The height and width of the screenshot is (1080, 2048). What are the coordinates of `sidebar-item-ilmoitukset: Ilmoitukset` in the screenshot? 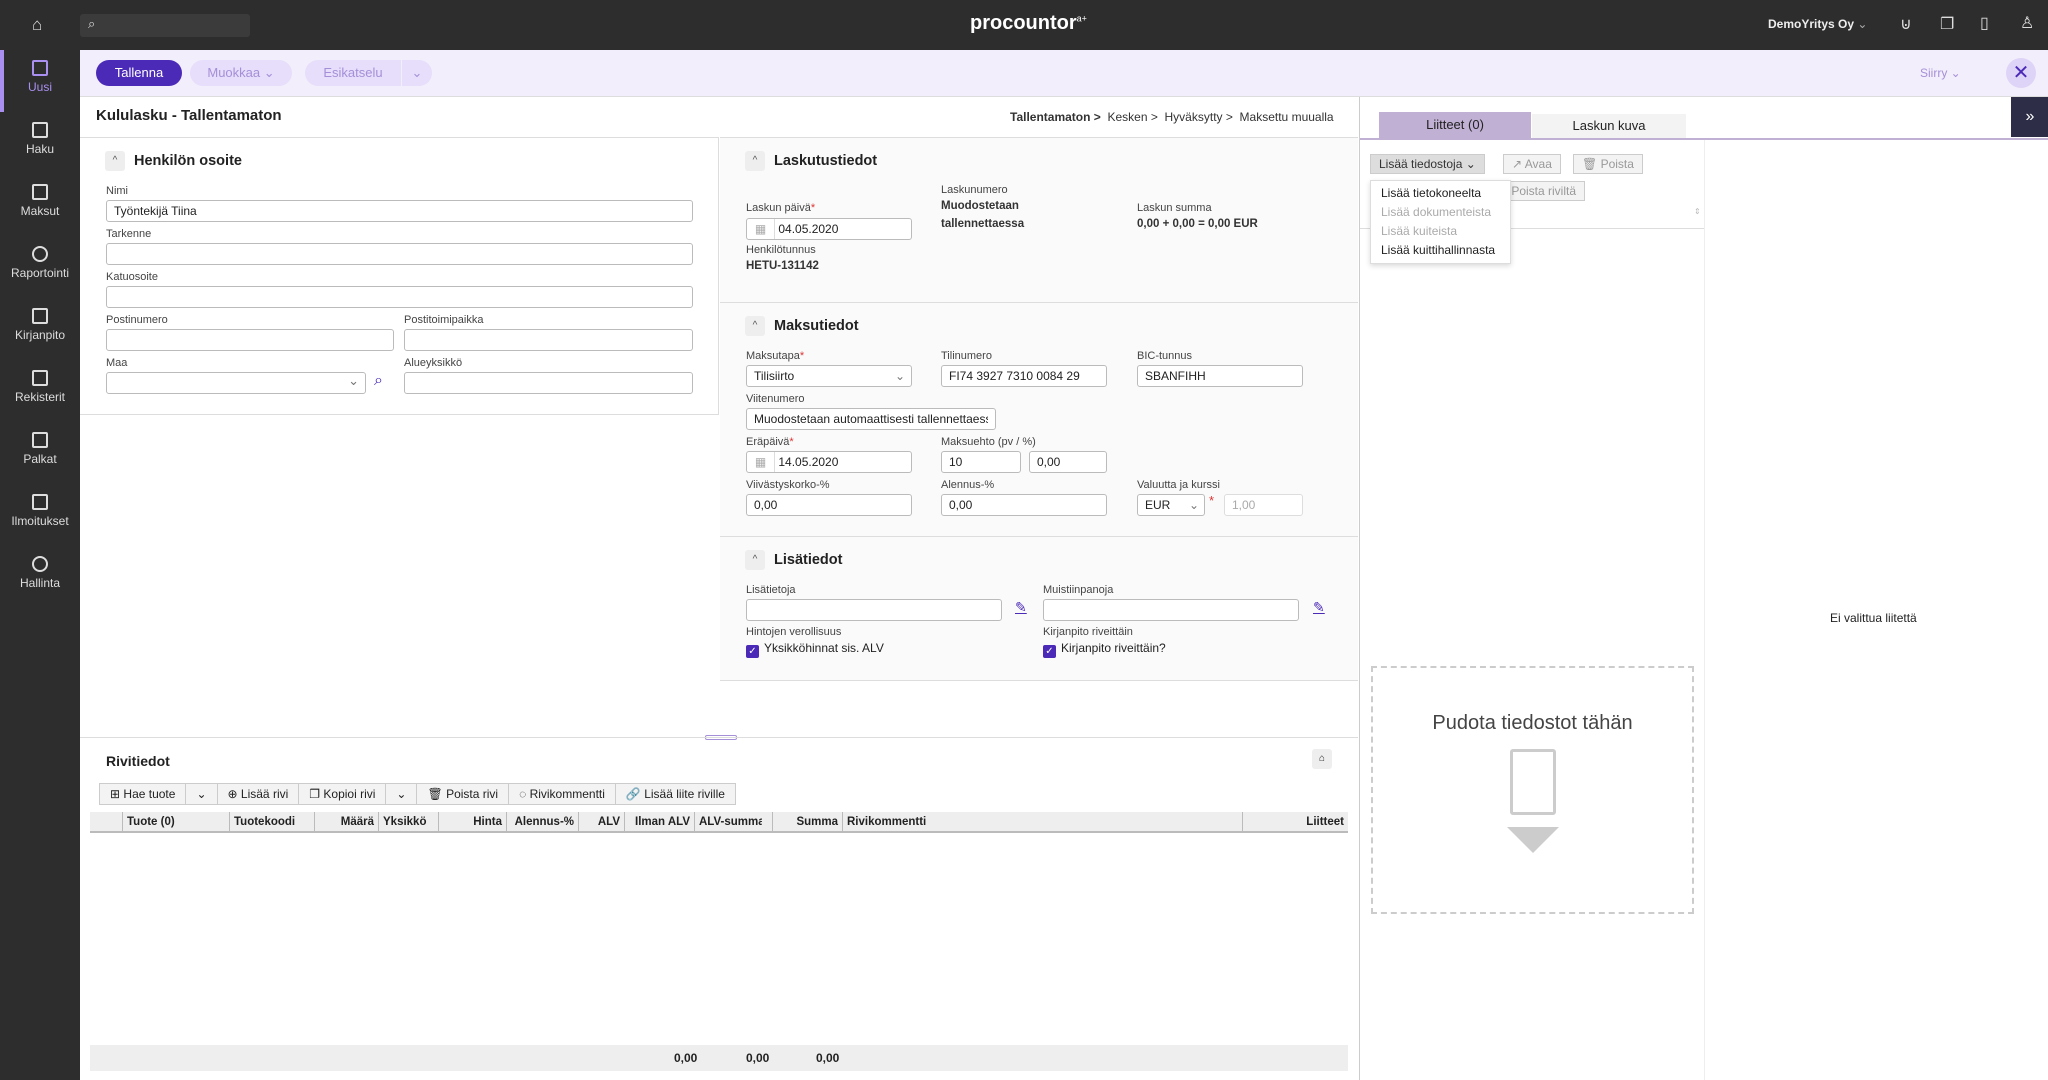 It's located at (40, 515).